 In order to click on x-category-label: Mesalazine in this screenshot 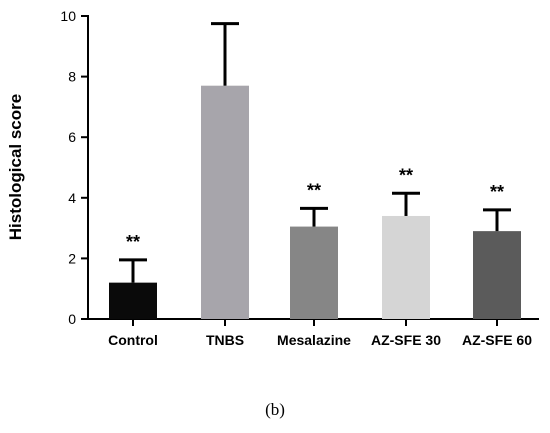, I will do `click(314, 340)`.